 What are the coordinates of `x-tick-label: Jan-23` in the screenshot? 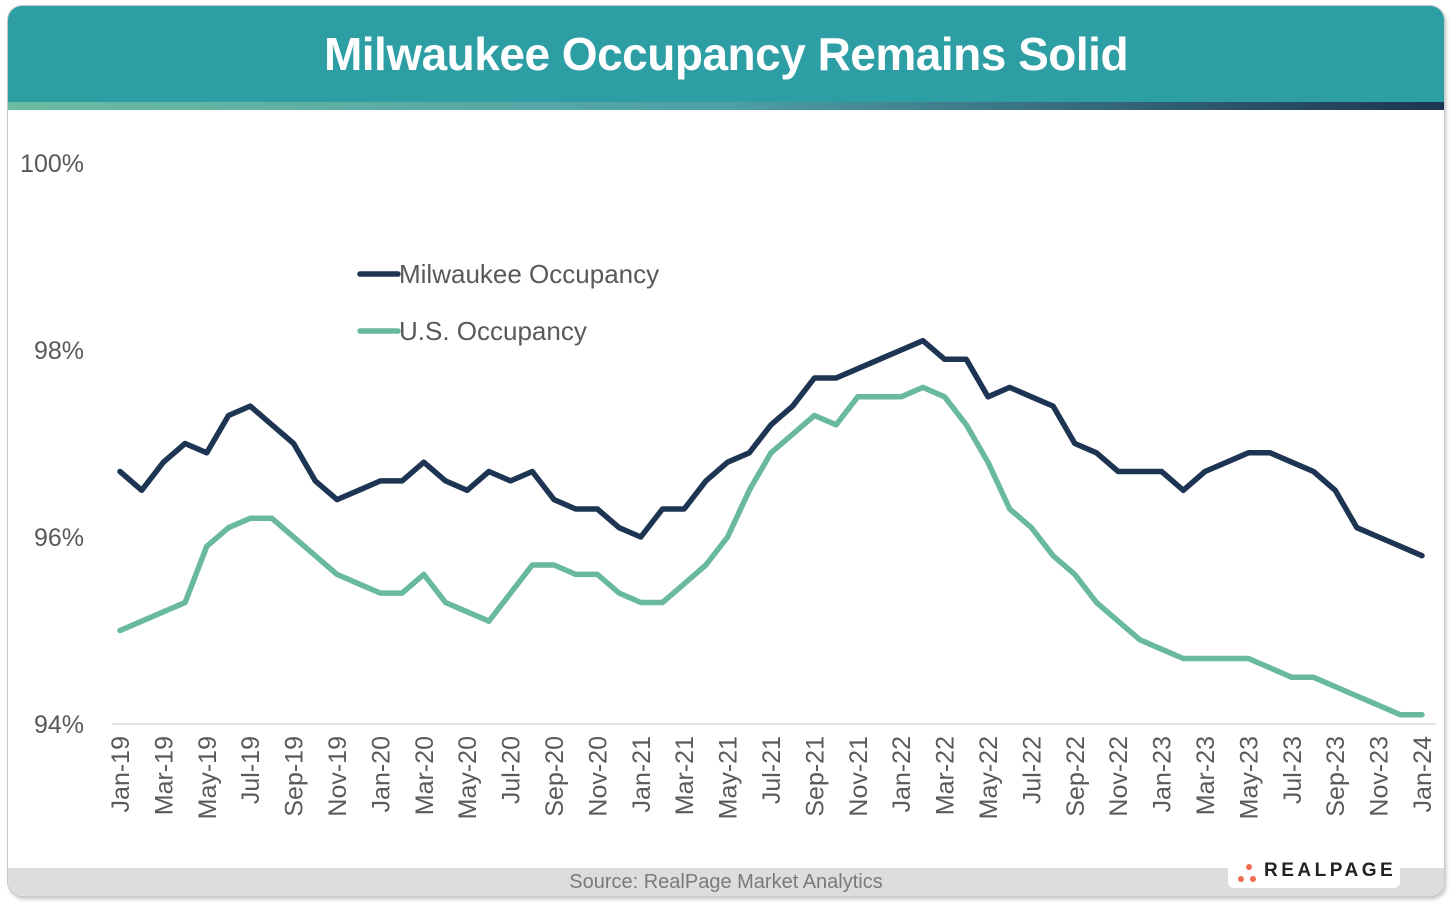 It's located at (1163, 774).